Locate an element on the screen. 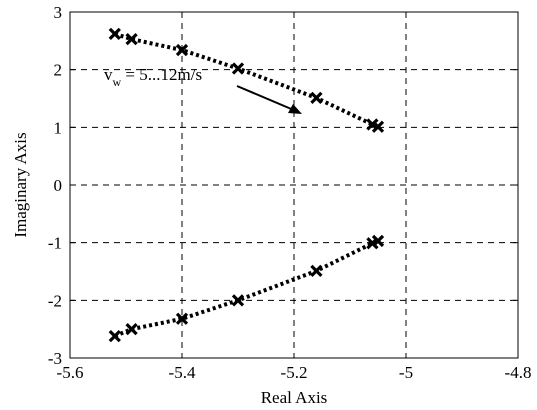 Image resolution: width=537 pixels, height=410 pixels. x-tick-label: -4.8 is located at coordinates (518, 372).